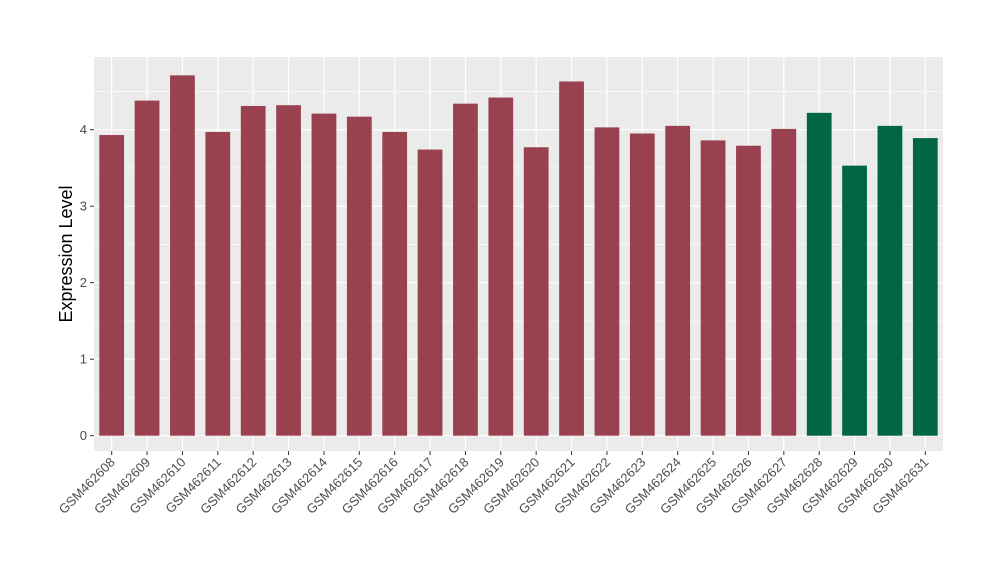 Image resolution: width=1000 pixels, height=580 pixels. What do you see at coordinates (218, 283) in the screenshot?
I see `bar-GSM462611` at bounding box center [218, 283].